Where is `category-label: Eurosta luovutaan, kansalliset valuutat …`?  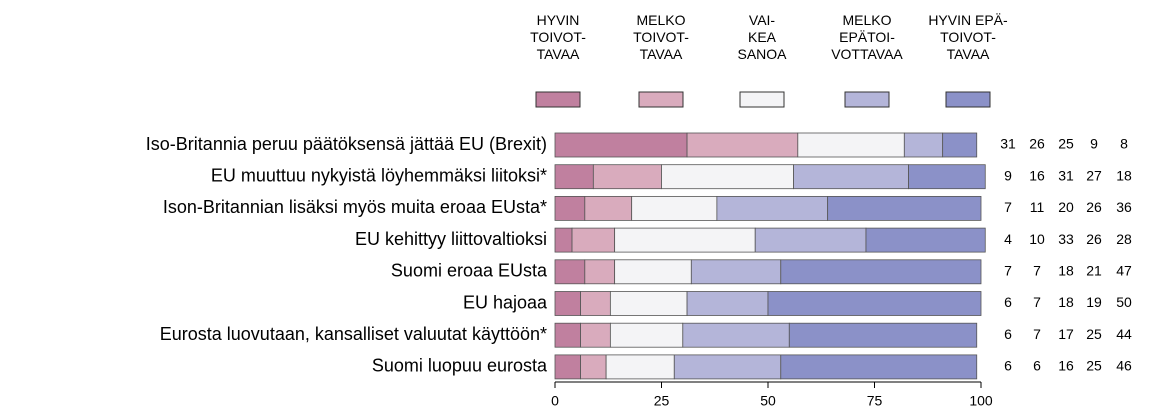
category-label: Eurosta luovutaan, kansalliset valuutat … is located at coordinates (353, 334).